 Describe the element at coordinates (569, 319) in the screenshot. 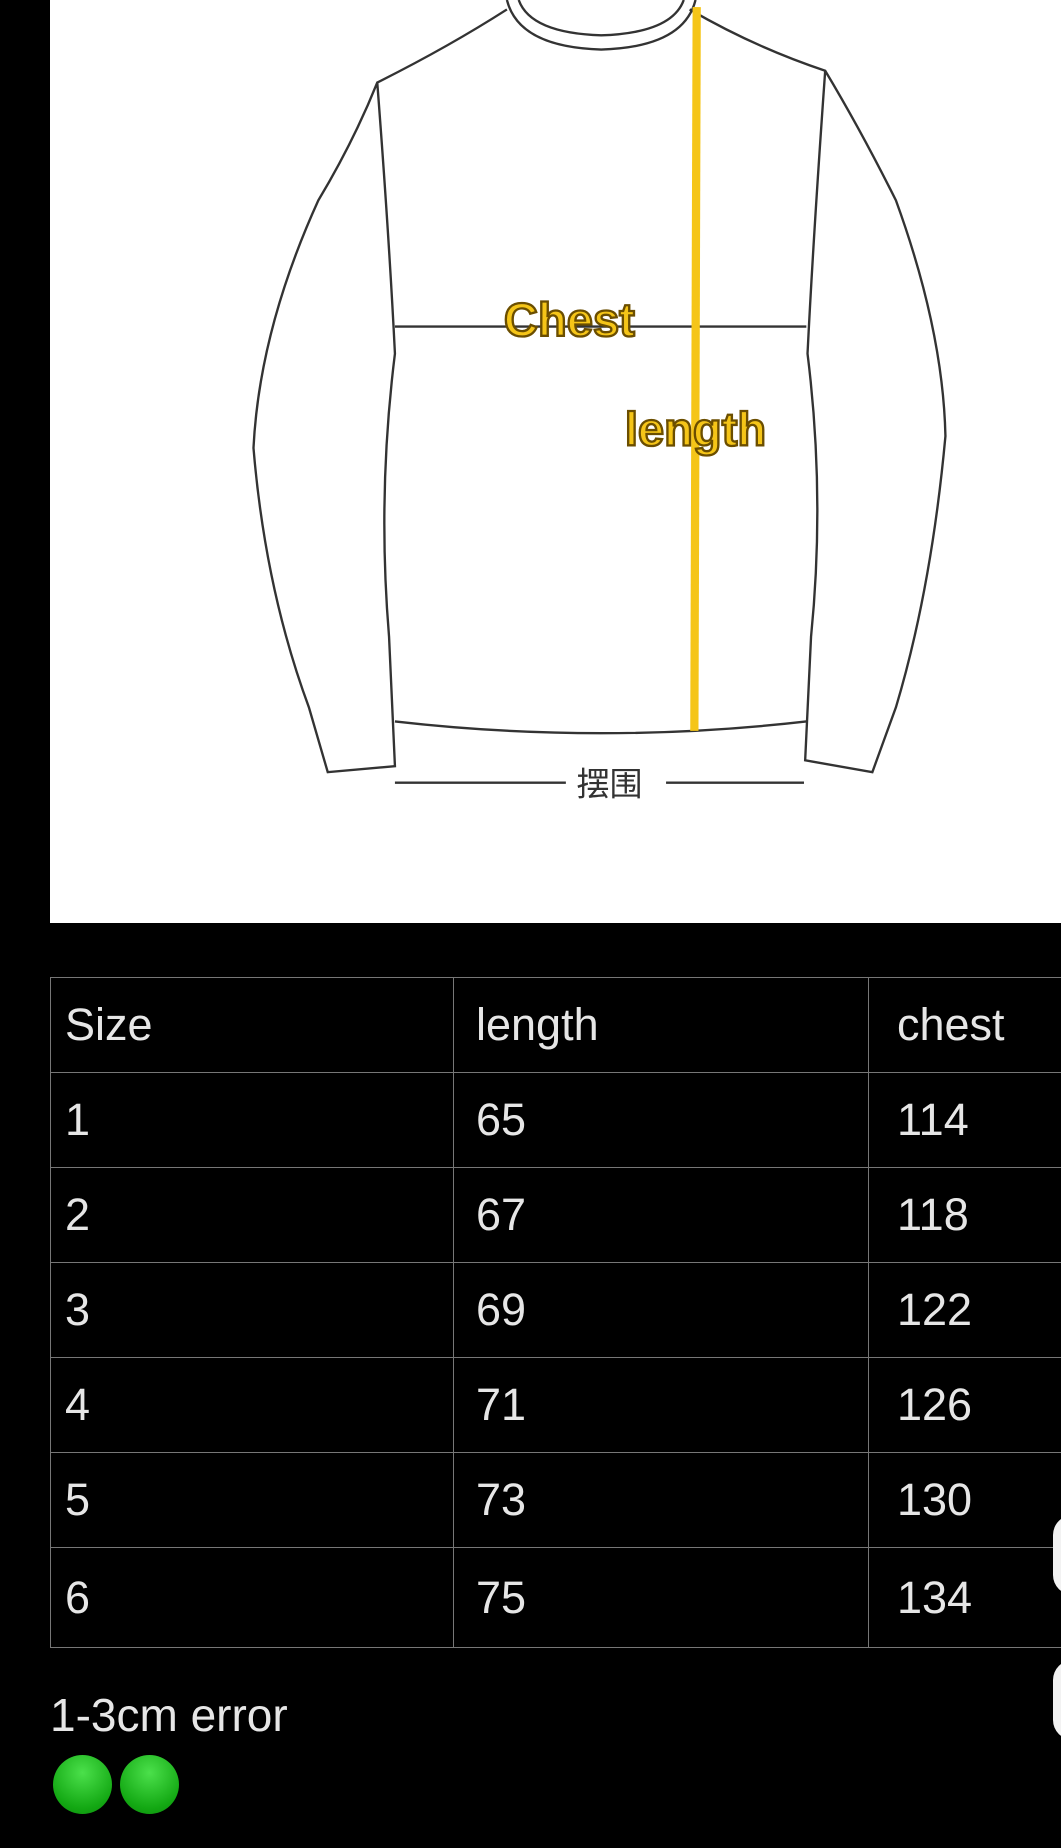

I see `chest-label: Chest` at that location.